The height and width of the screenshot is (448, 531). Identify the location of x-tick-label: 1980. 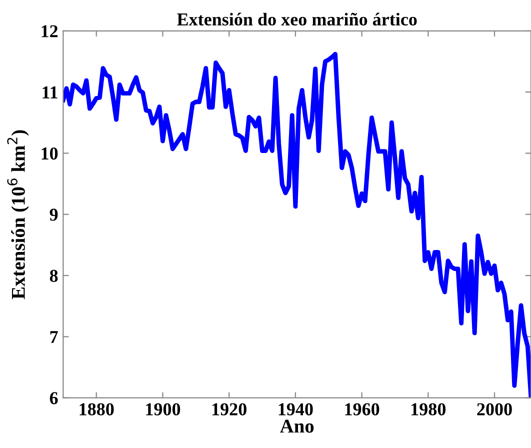
(429, 409).